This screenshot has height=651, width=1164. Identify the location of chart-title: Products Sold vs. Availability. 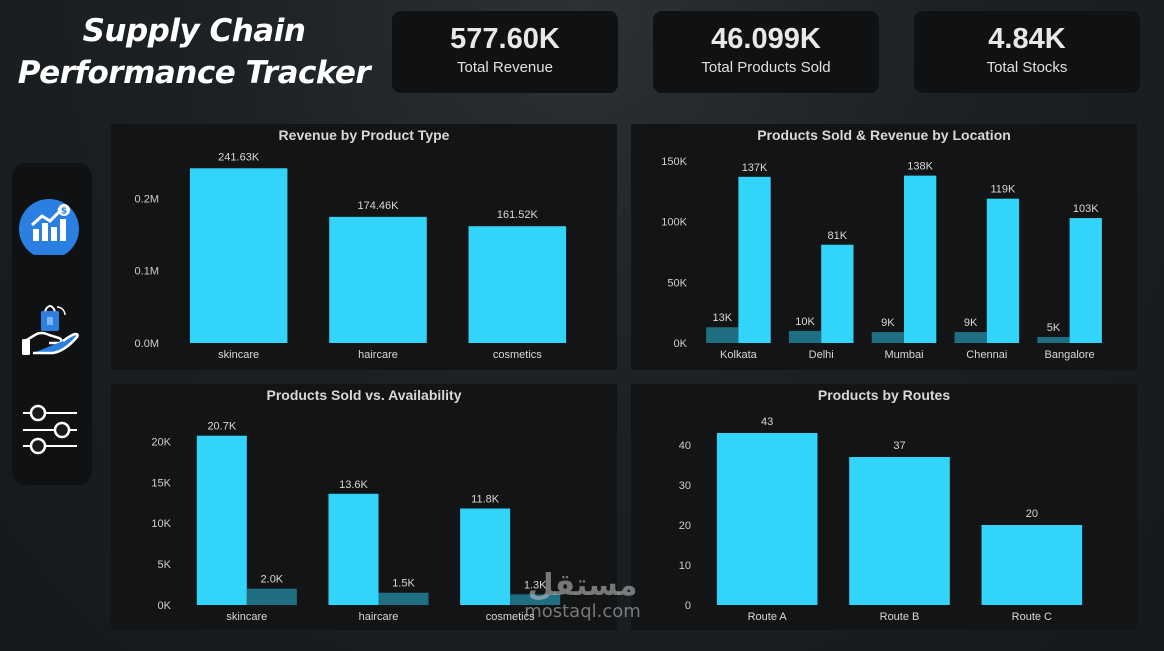
(364, 395).